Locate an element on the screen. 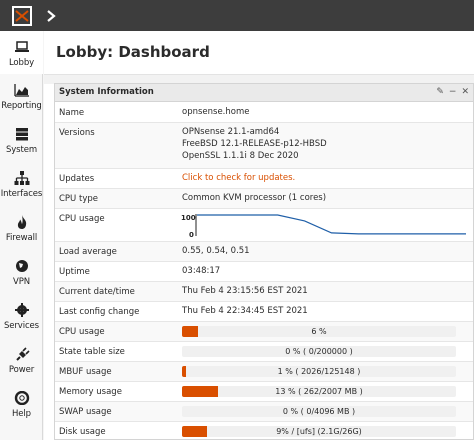  minimize-icon: − is located at coordinates (452, 92).